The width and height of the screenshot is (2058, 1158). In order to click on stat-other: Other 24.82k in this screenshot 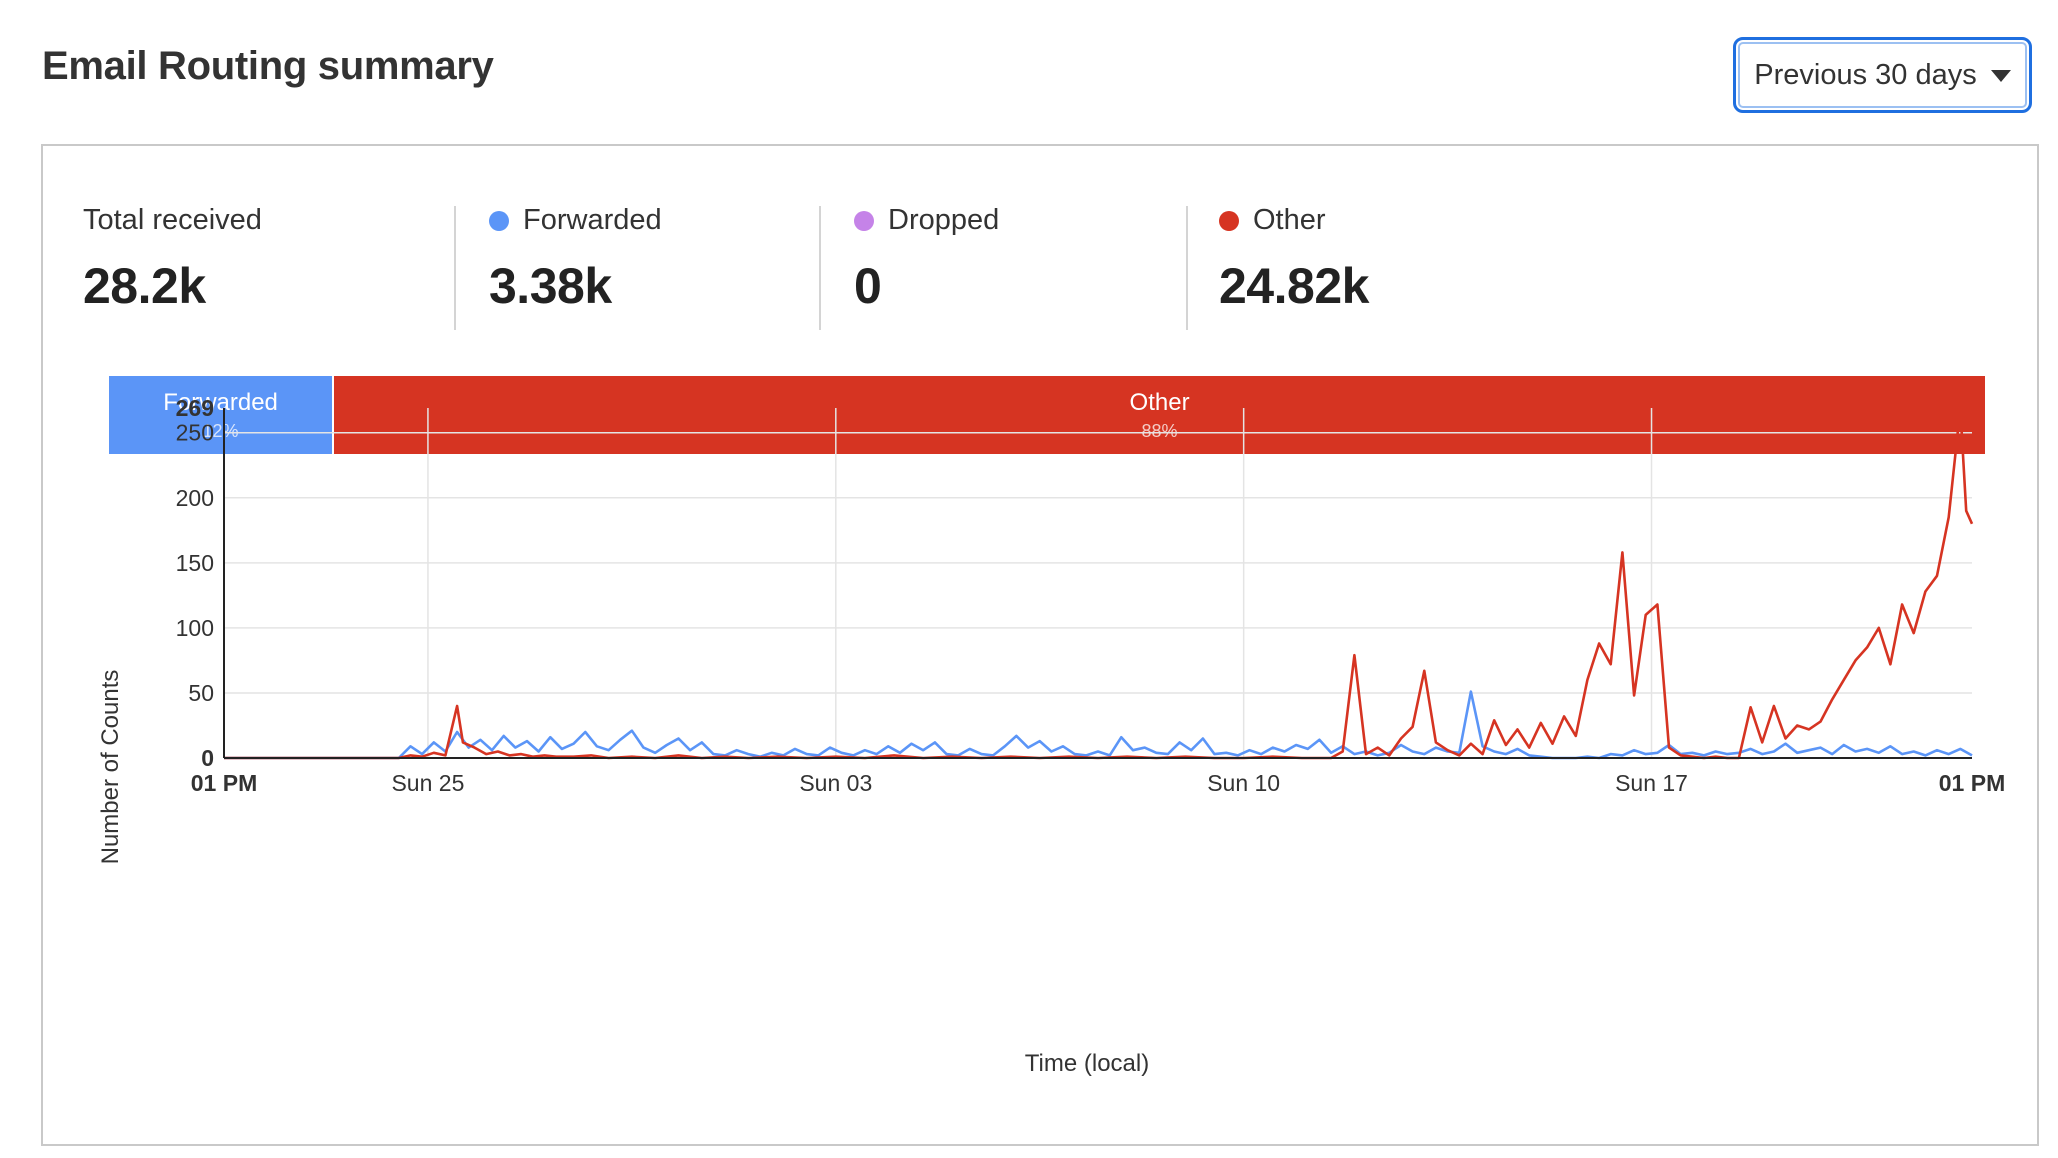, I will do `click(1459, 259)`.